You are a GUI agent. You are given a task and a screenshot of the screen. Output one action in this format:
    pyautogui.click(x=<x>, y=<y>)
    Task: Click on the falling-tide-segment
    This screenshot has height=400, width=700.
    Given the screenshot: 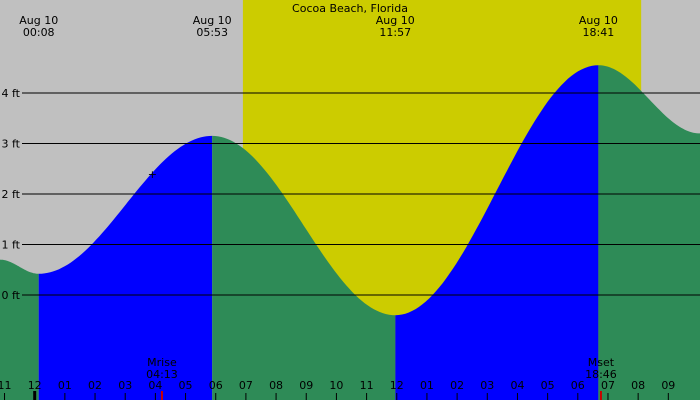 What is the action you would take?
    pyautogui.click(x=649, y=232)
    